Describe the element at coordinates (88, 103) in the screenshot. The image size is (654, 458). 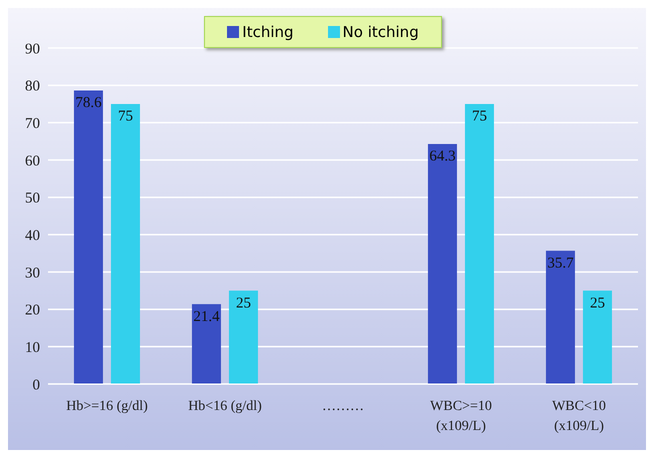
I see `data-label: 78.6` at that location.